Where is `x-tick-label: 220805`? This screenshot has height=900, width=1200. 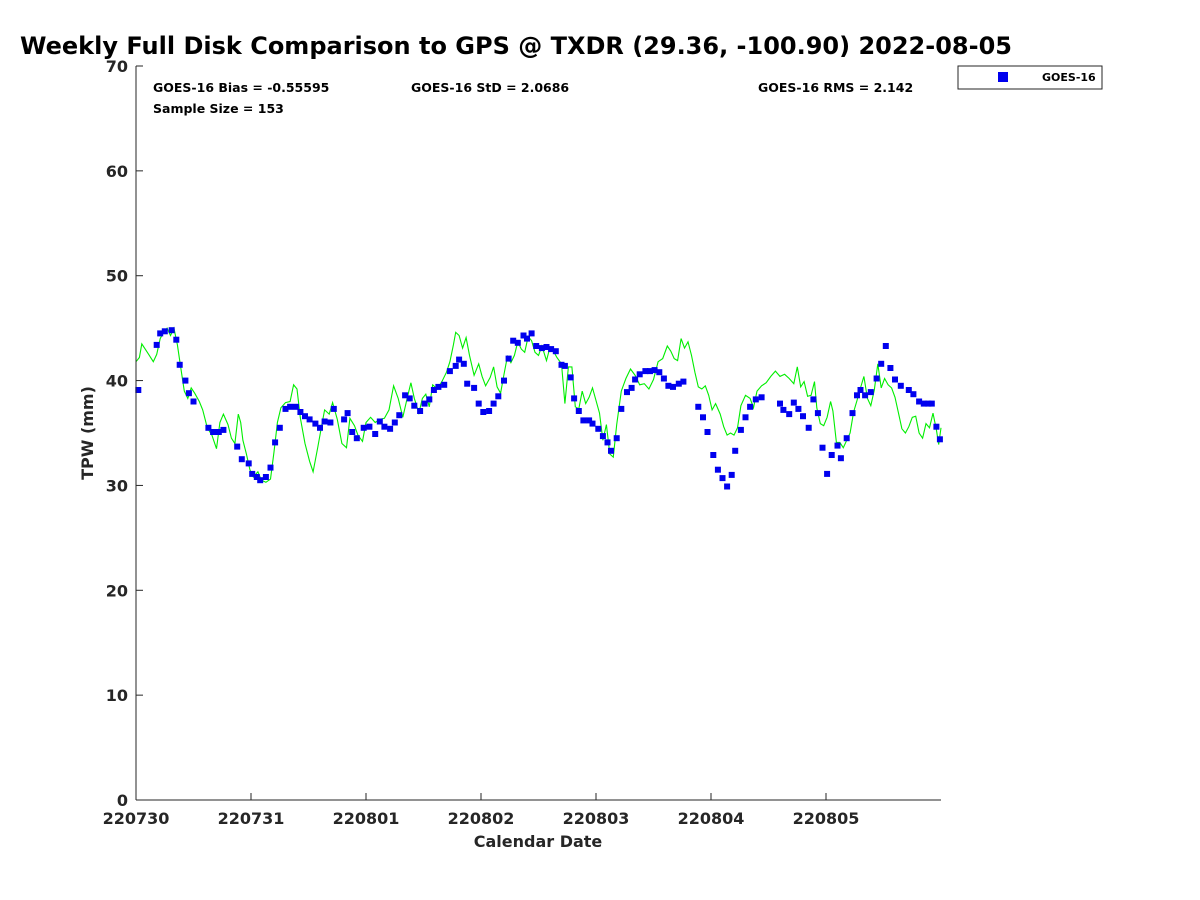
x-tick-label: 220805 is located at coordinates (826, 818).